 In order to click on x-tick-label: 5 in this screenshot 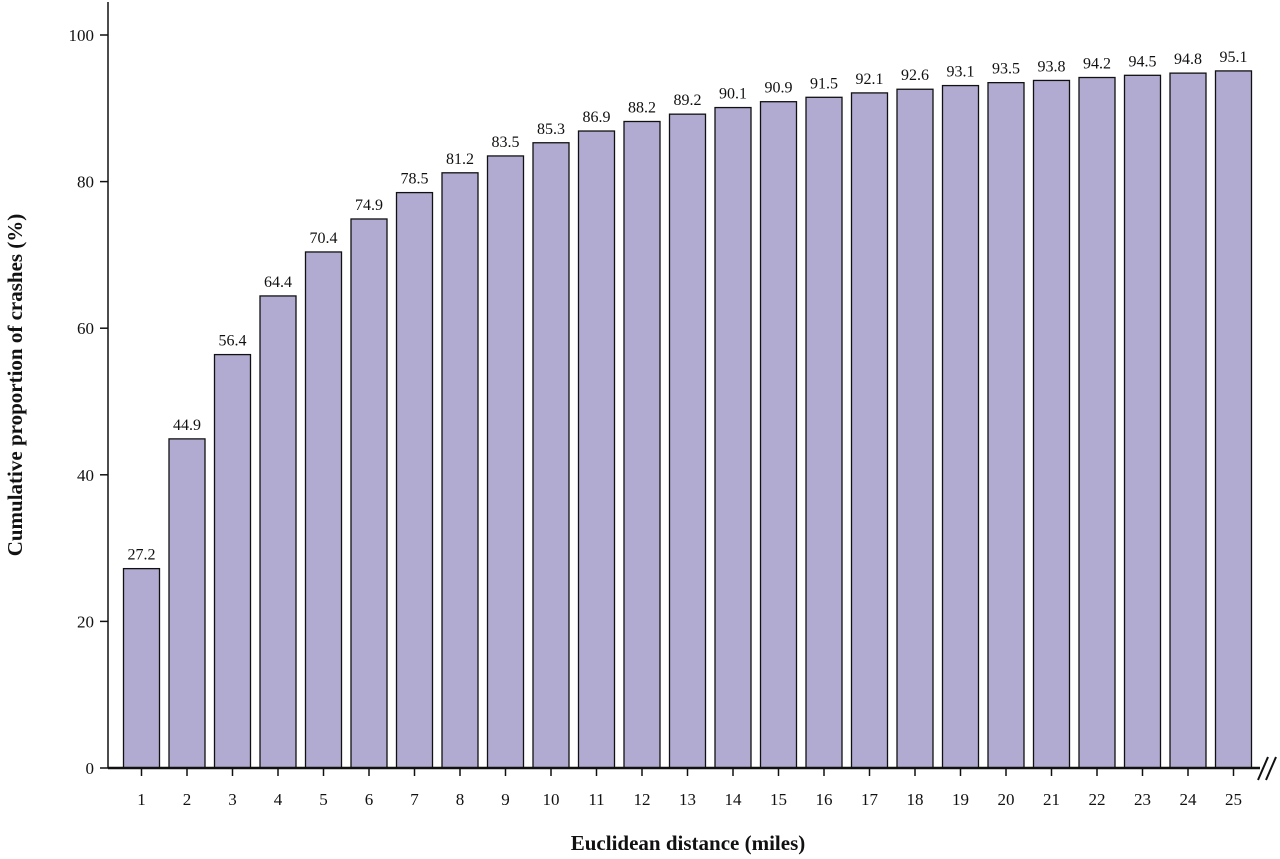, I will do `click(323, 799)`.